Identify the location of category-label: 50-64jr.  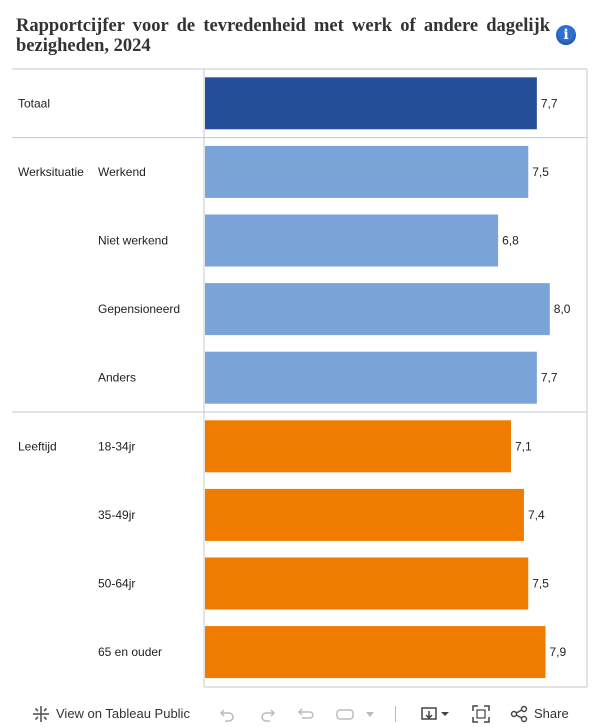
(116, 584).